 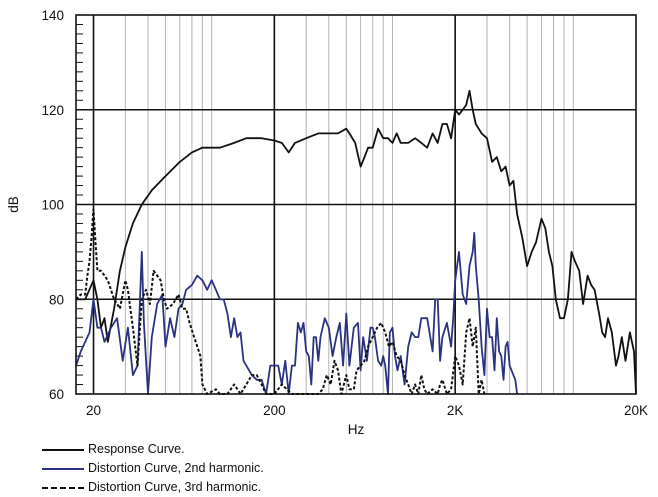 What do you see at coordinates (63, 487) in the screenshot?
I see `legend-swatch-3rd-harmonic` at bounding box center [63, 487].